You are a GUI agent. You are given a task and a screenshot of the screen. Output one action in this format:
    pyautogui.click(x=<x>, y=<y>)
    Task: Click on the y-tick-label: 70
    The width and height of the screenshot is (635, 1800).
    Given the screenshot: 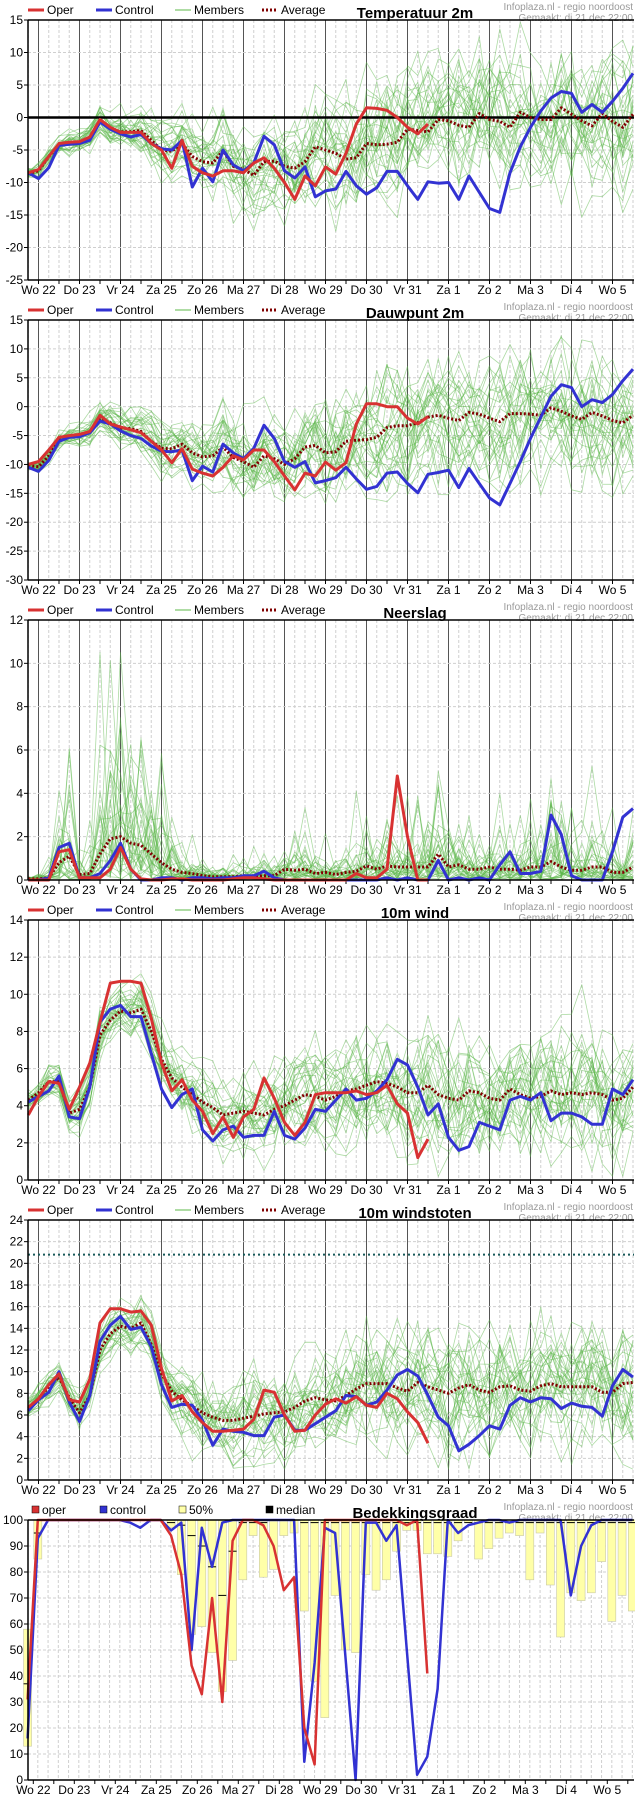 What is the action you would take?
    pyautogui.click(x=17, y=1598)
    